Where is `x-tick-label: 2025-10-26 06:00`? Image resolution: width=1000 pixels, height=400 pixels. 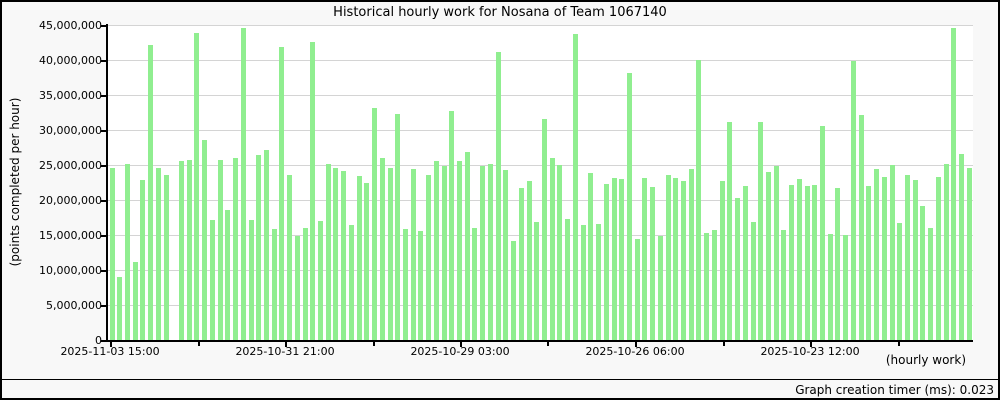 x-tick-label: 2025-10-26 06:00 is located at coordinates (635, 351).